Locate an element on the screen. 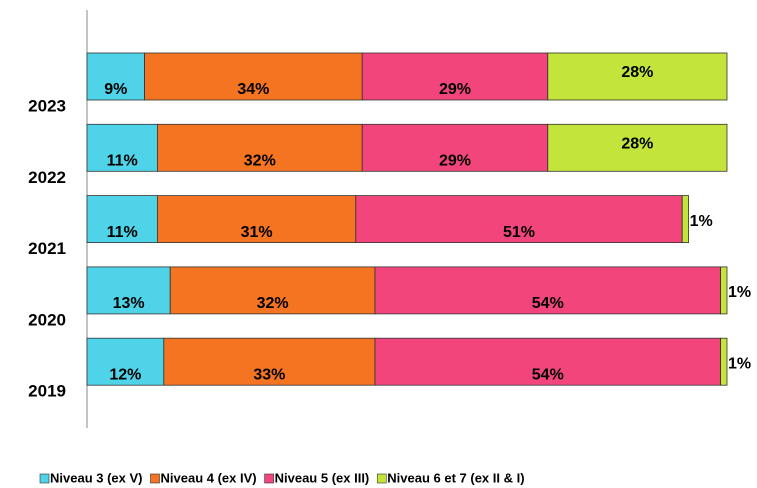 The height and width of the screenshot is (488, 757). legend-label: Niveau 3 (ex V) is located at coordinates (96, 477).